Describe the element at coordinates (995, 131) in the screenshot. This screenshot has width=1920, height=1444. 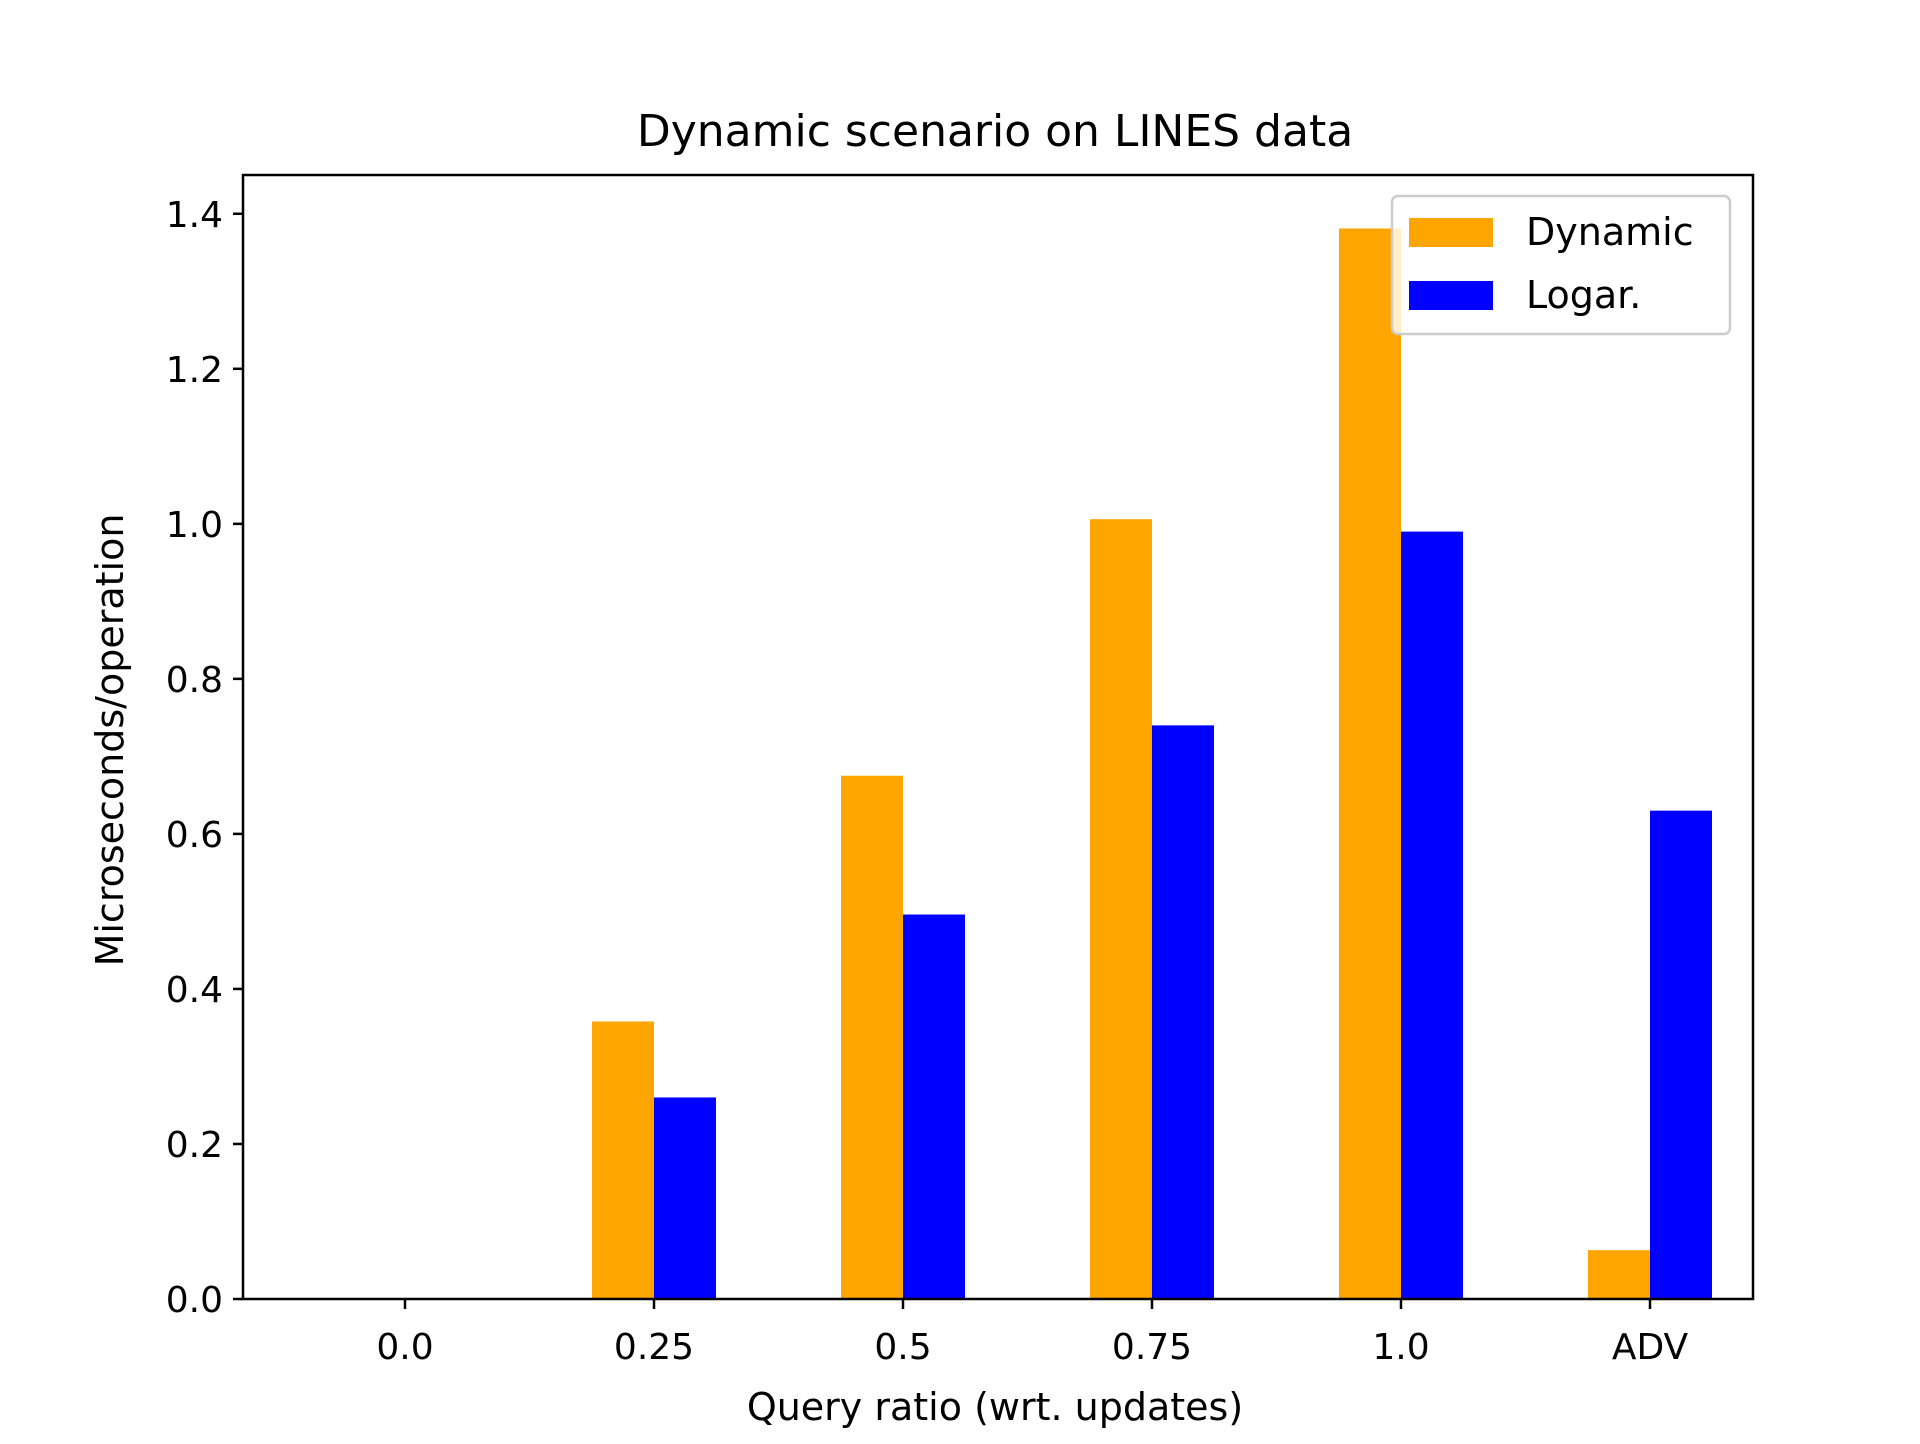
I see `chart-title: Dynamic scenario on LINES data` at that location.